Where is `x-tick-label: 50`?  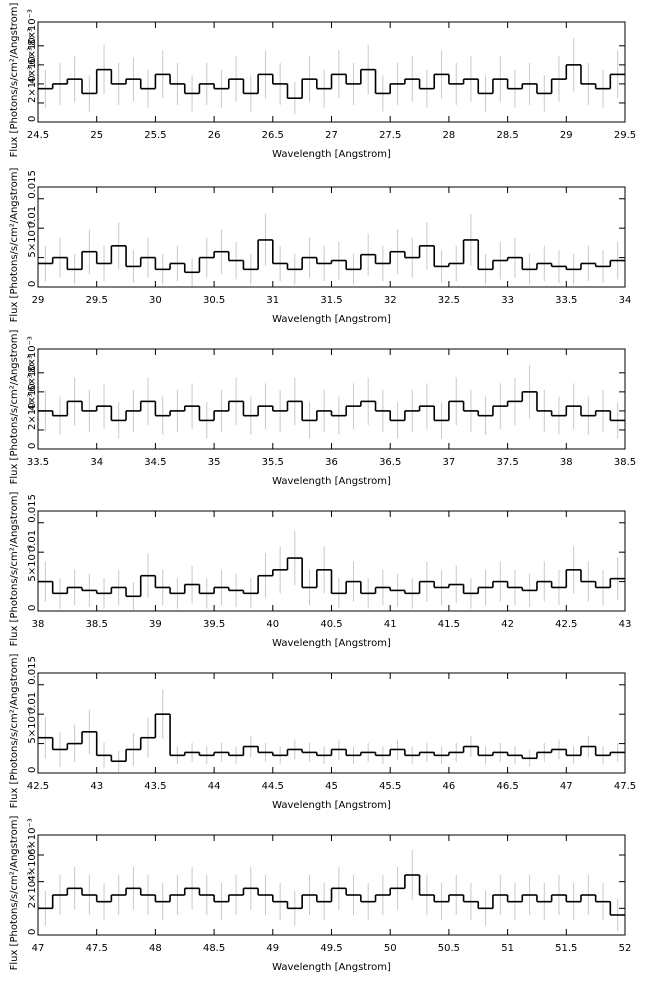
x-tick-label: 50 is located at coordinates (390, 948).